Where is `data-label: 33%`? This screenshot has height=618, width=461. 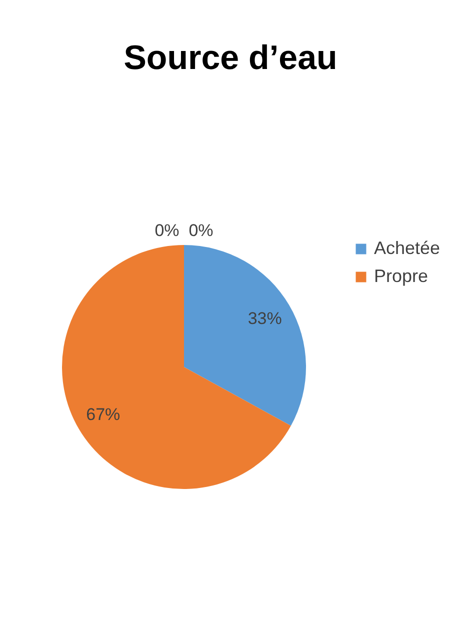
data-label: 33% is located at coordinates (265, 318).